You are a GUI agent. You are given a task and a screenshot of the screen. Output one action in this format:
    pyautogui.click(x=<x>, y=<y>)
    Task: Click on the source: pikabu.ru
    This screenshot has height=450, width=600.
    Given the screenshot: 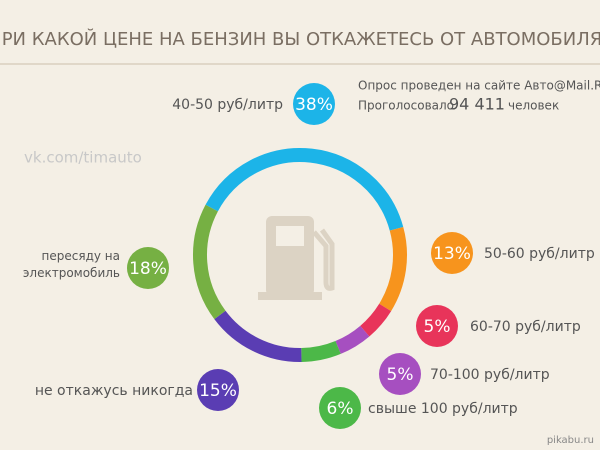 What is the action you would take?
    pyautogui.click(x=570, y=440)
    